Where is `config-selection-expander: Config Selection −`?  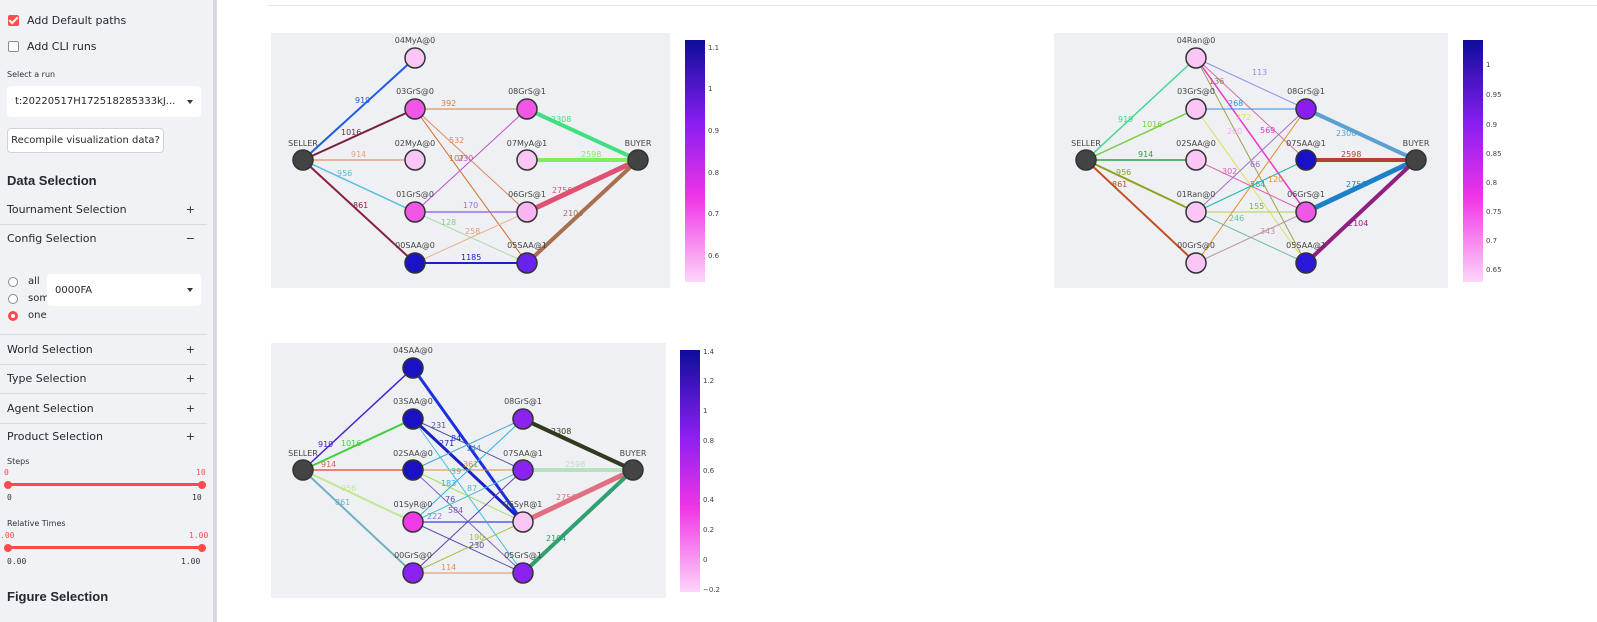 config-selection-expander: Config Selection − is located at coordinates (104, 238).